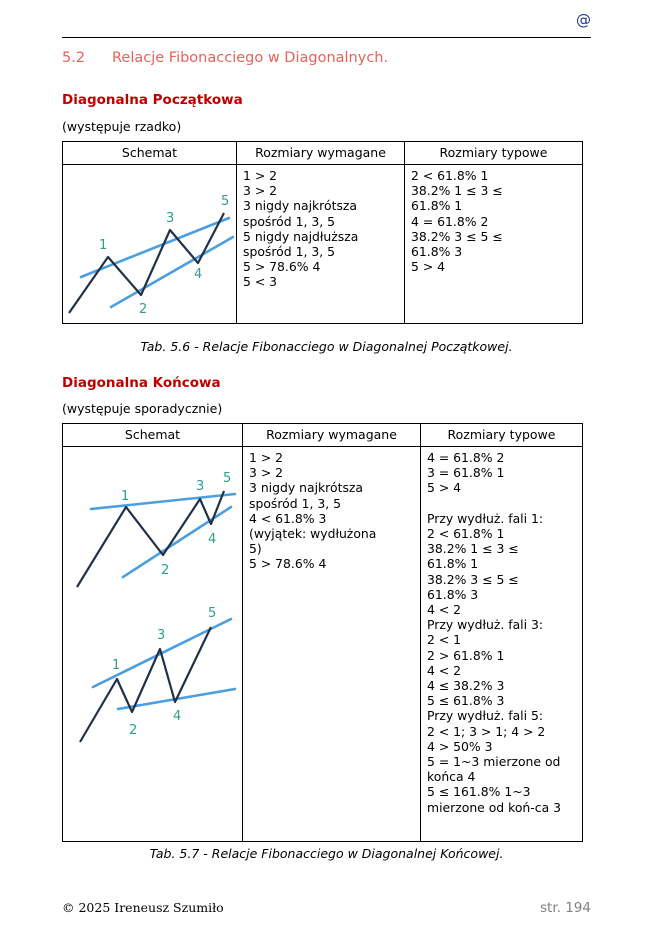  Describe the element at coordinates (141, 383) in the screenshot. I see `subheading-diagonalna-koncowa: Diagonalna Końcowa` at that location.